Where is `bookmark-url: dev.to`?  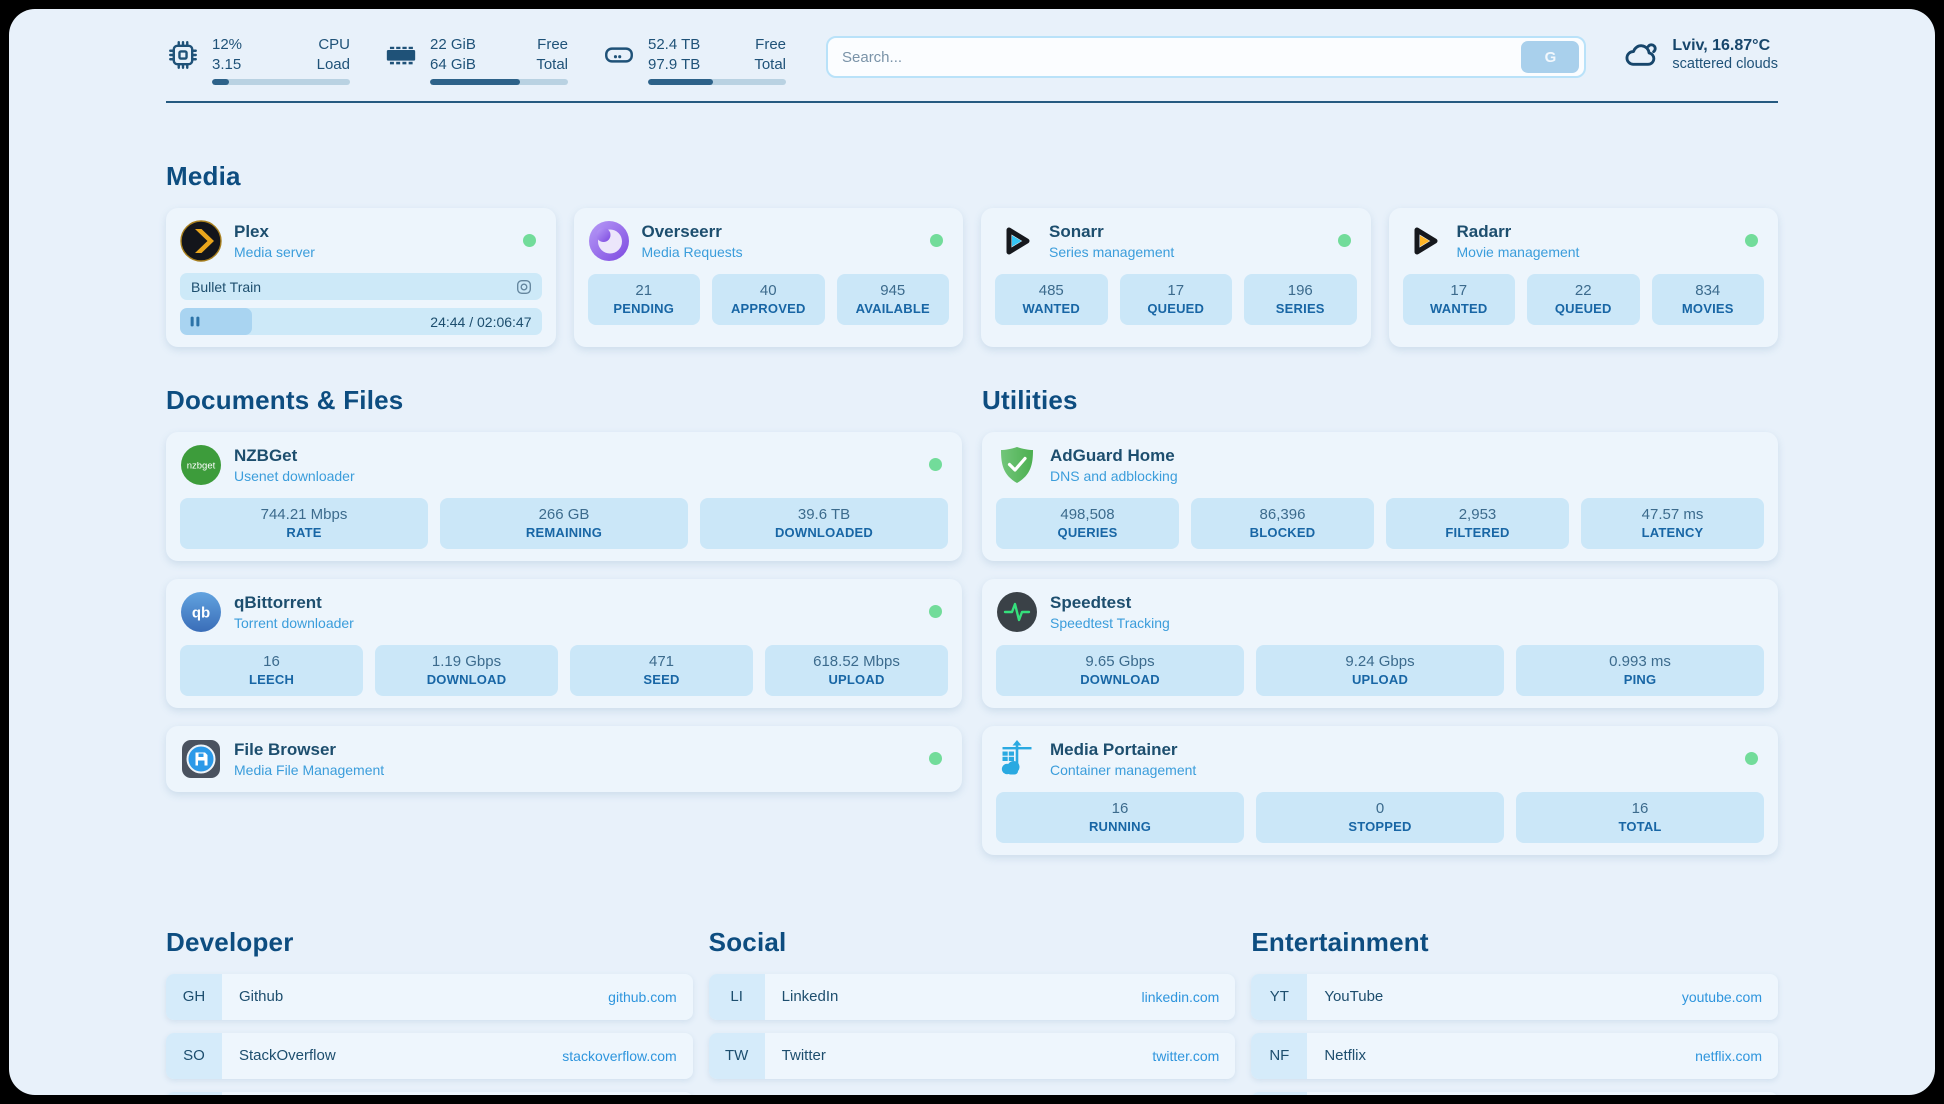
bookmark-url: dev.to is located at coordinates (666, 1093).